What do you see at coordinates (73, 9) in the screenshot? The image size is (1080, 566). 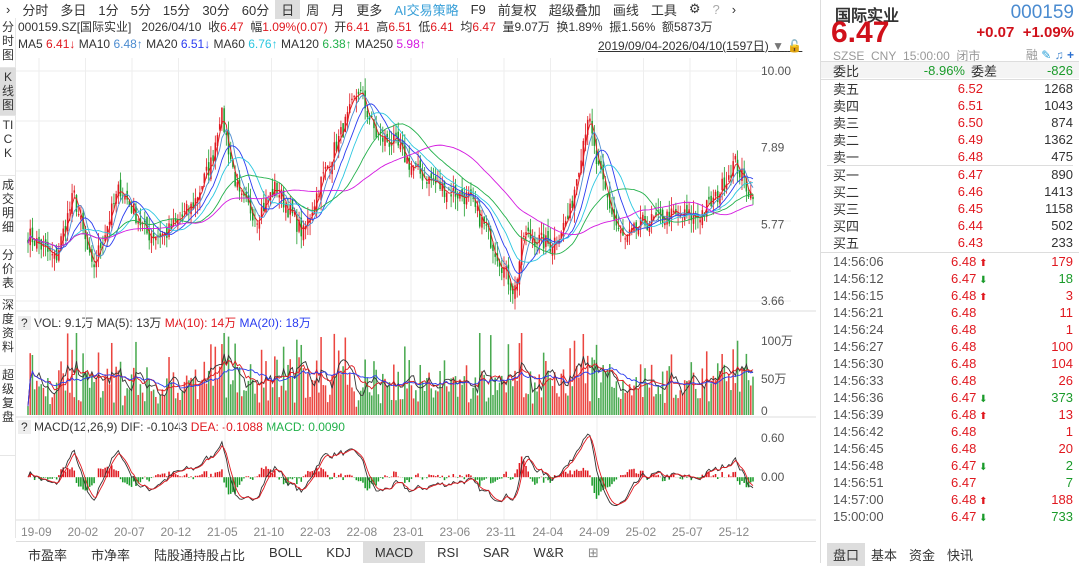 I see `period-tab: 多日` at bounding box center [73, 9].